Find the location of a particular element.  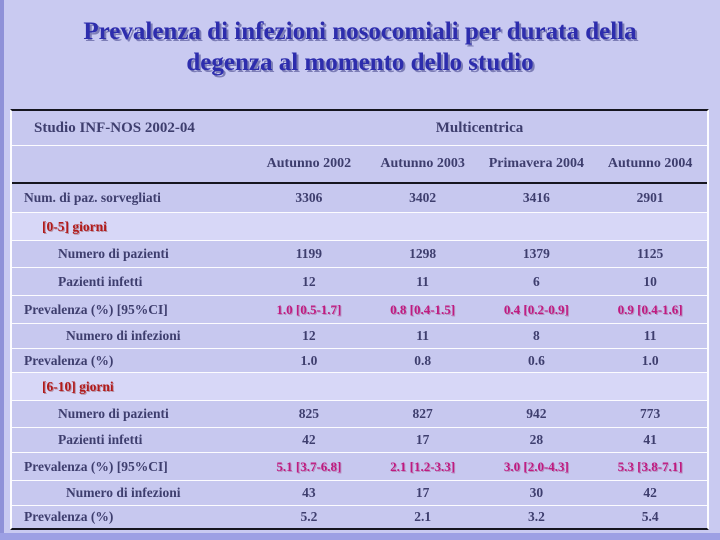

slide-bottom-edge is located at coordinates (360, 536).